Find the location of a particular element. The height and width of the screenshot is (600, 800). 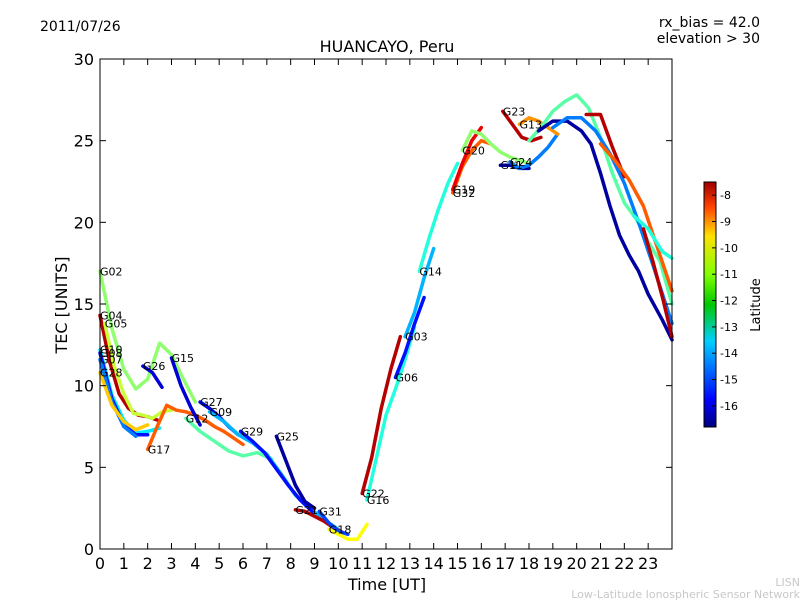

x-tick-label: 3 is located at coordinates (171, 563).